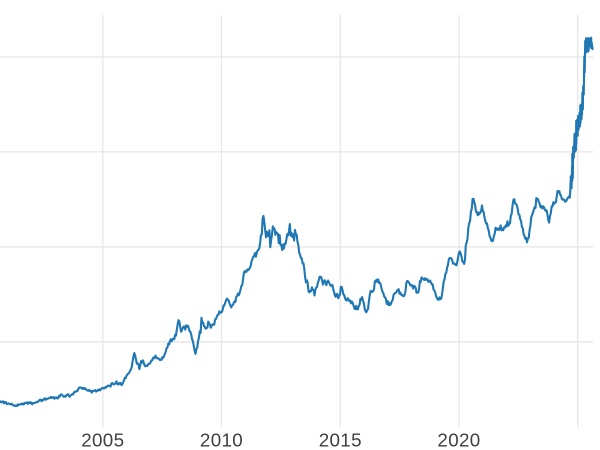  Describe the element at coordinates (102, 440) in the screenshot. I see `svg-text: 2005` at that location.